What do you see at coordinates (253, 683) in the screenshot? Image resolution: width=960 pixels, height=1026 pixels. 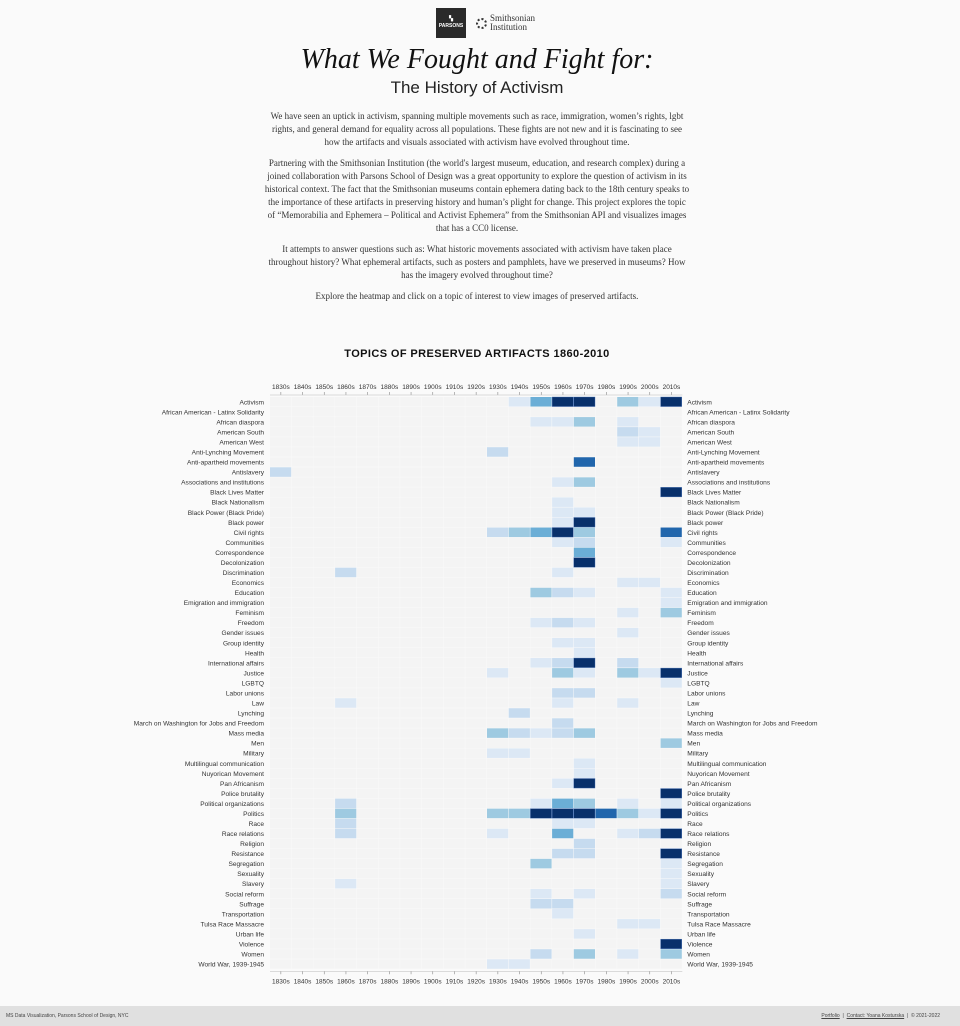 I see `row-label-left: LGBTQ` at bounding box center [253, 683].